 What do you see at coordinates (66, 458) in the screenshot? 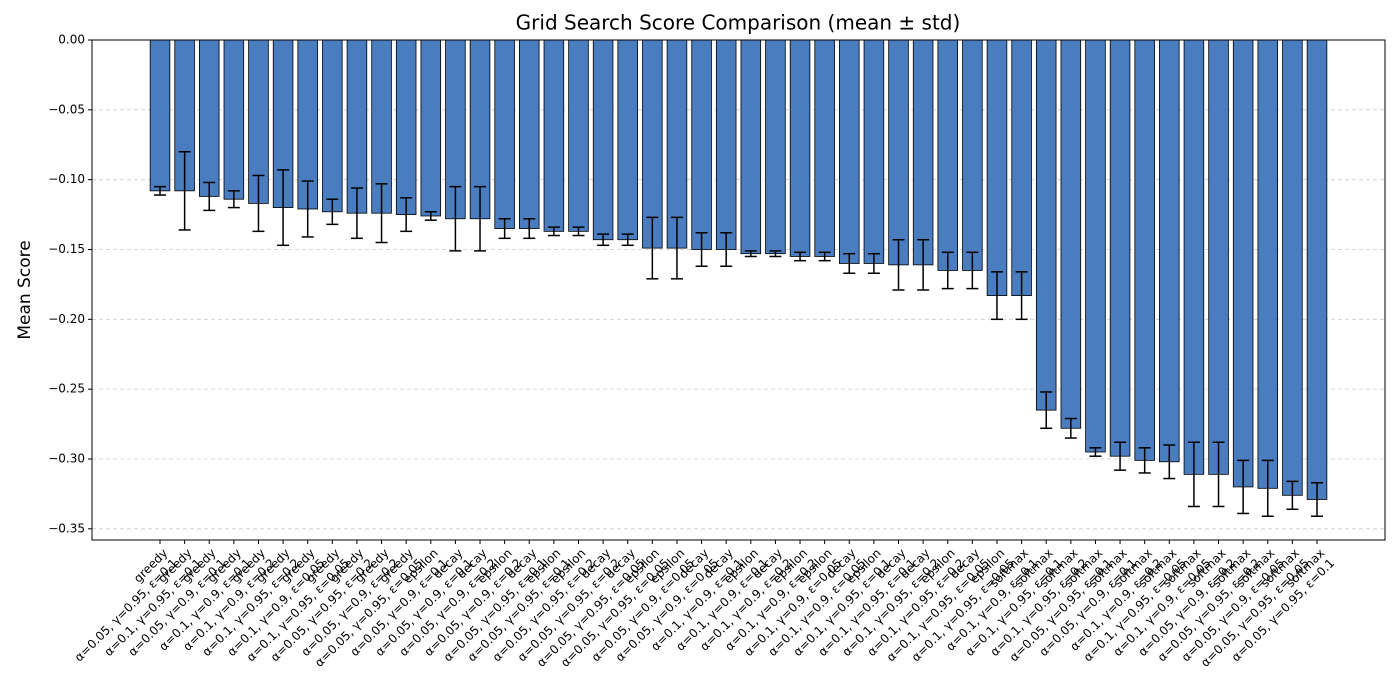
I see `y-tick-label: −0.30` at bounding box center [66, 458].